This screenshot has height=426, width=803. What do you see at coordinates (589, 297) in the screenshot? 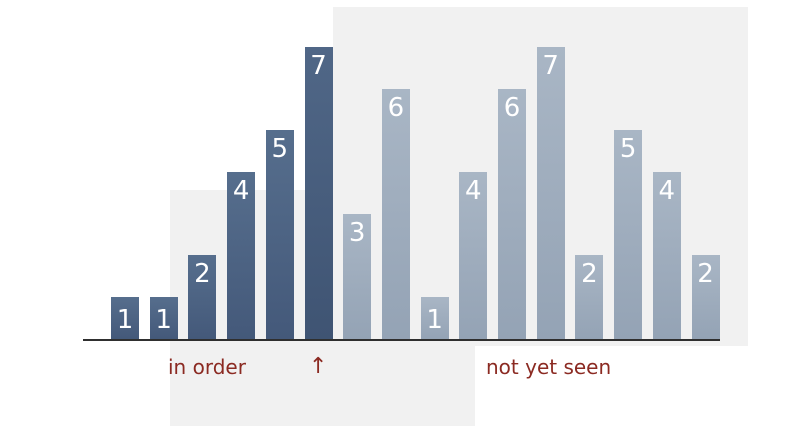
I see `bar-13-unseen: 2` at bounding box center [589, 297].